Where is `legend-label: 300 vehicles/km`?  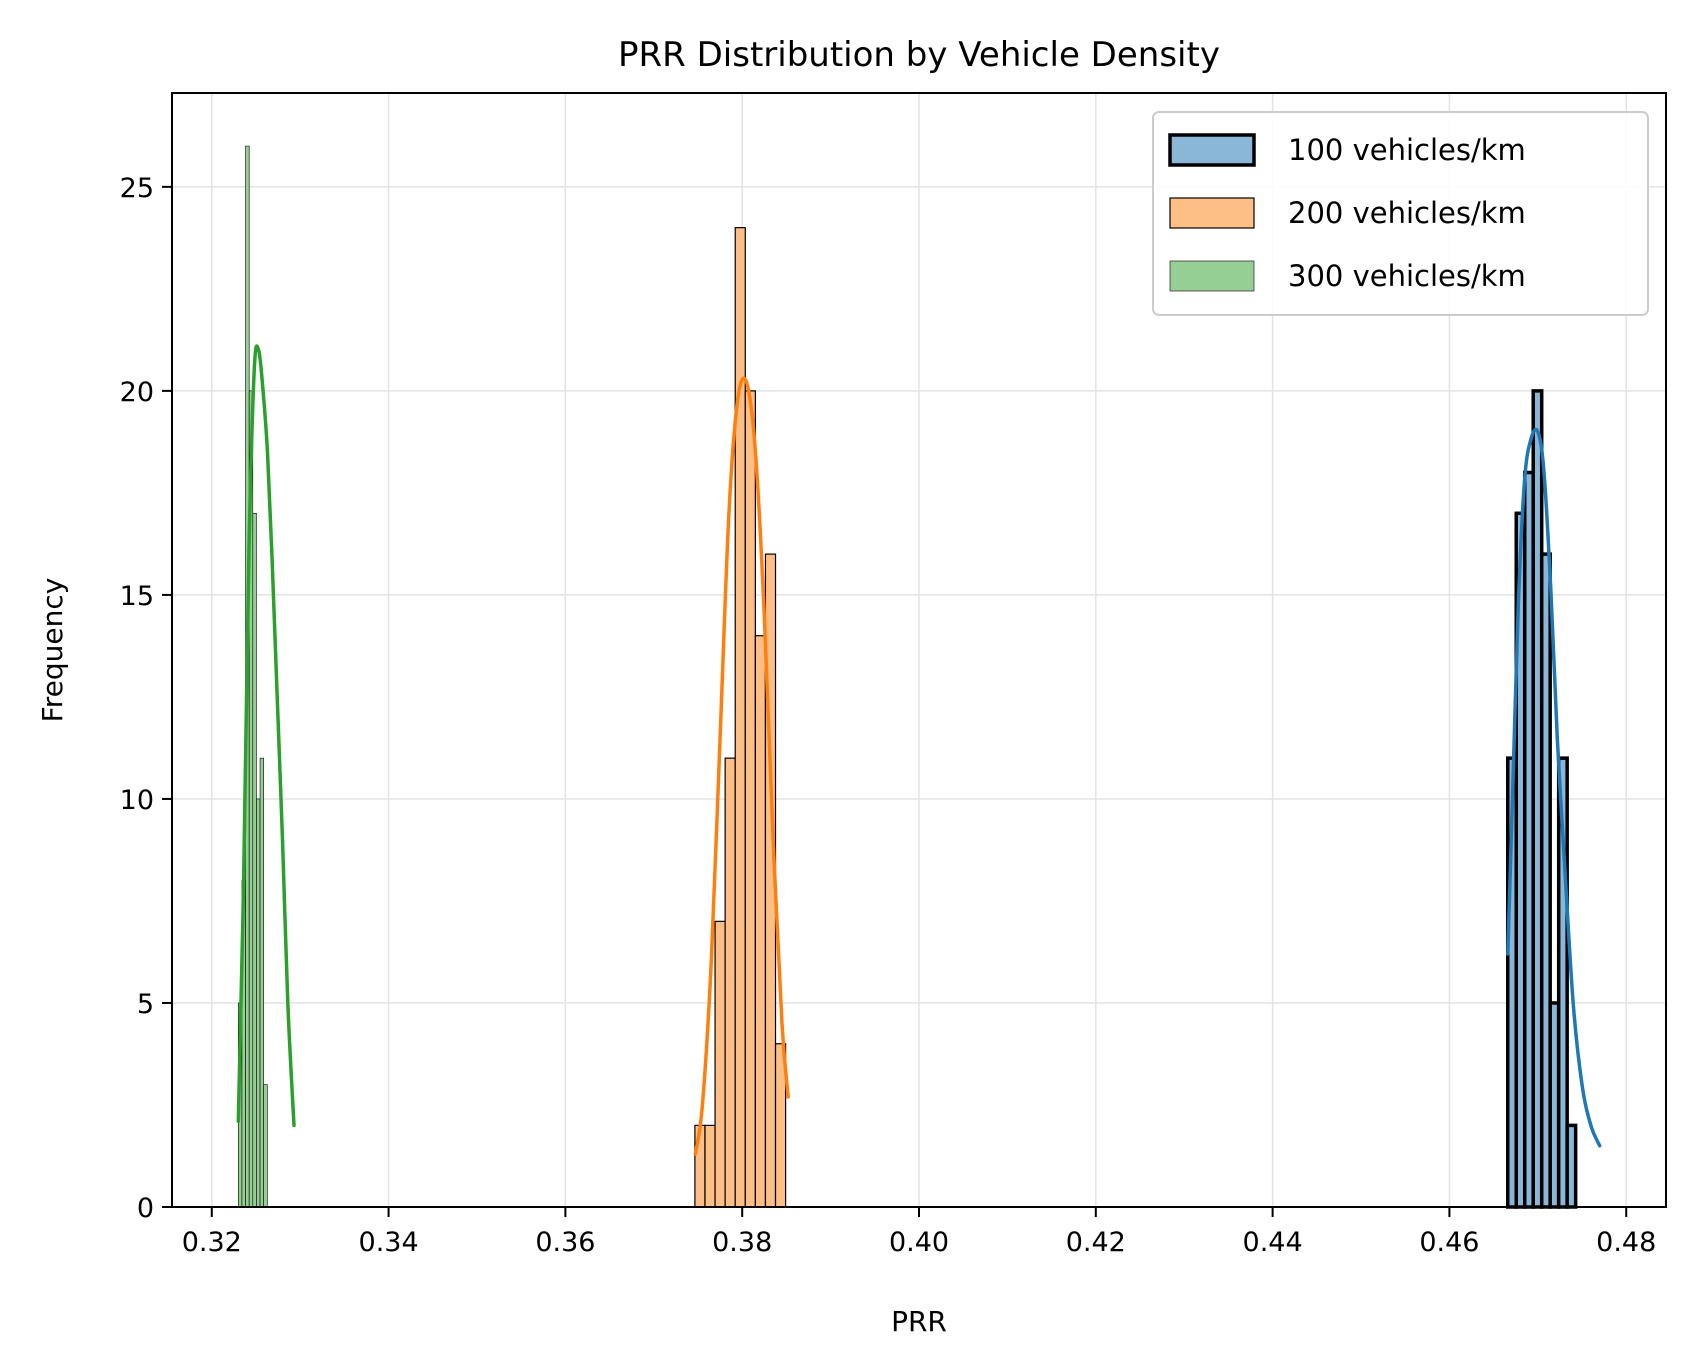 legend-label: 300 vehicles/km is located at coordinates (1407, 276).